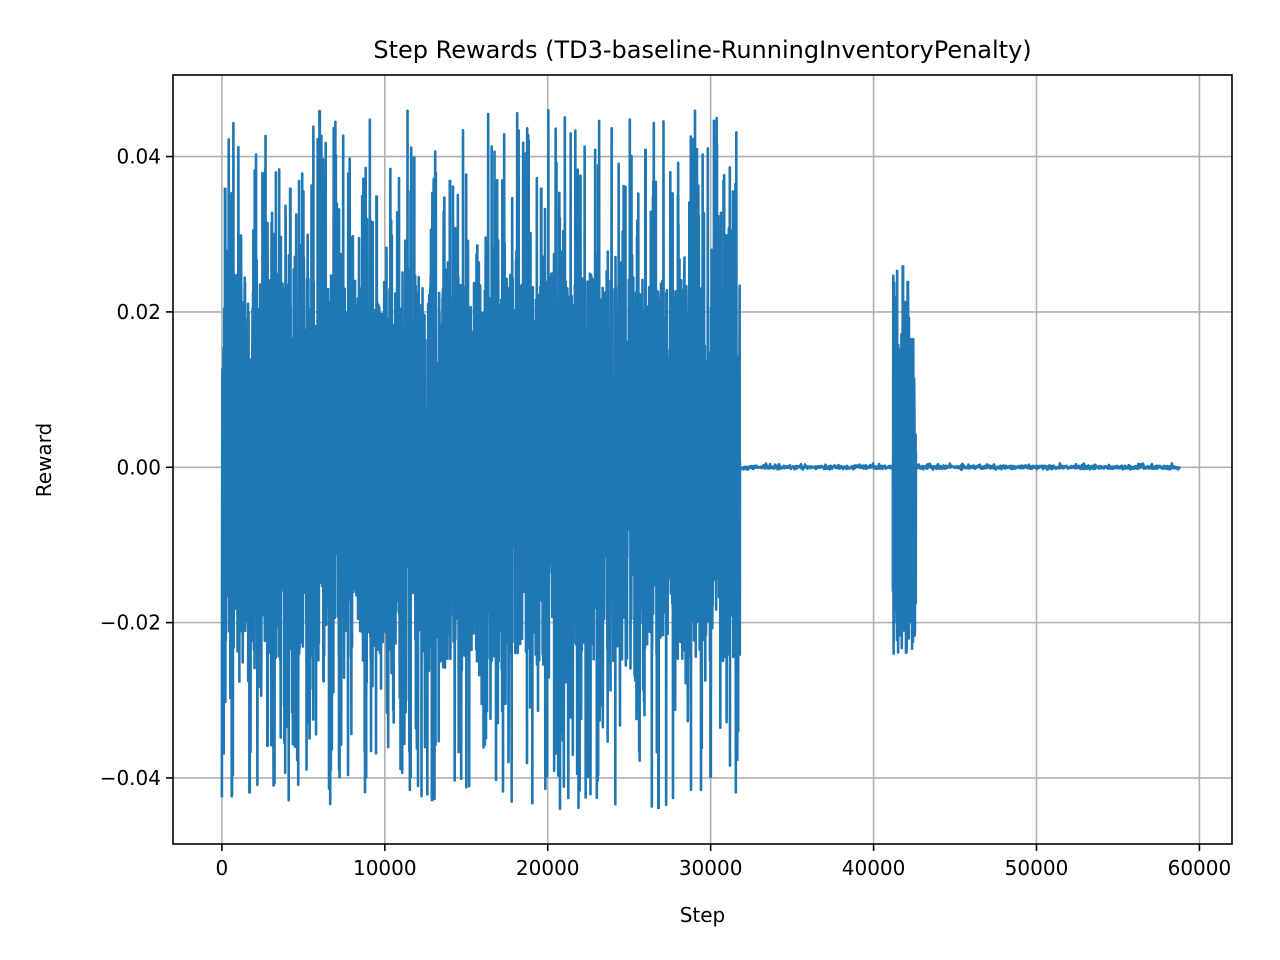  What do you see at coordinates (130, 778) in the screenshot?
I see `y-tick-label: −0.04` at bounding box center [130, 778].